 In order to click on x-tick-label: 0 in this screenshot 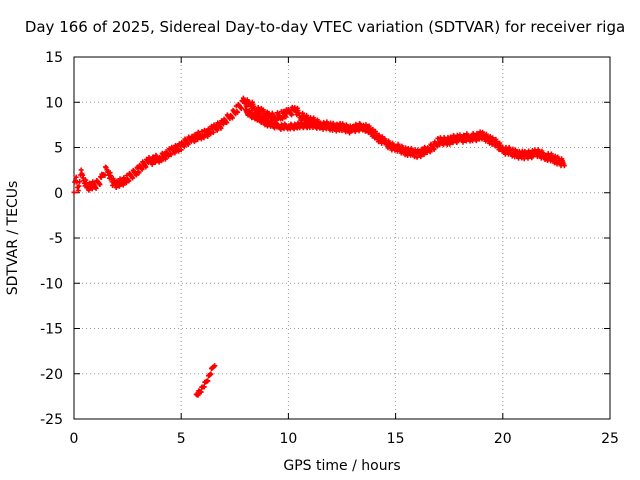, I will do `click(74, 439)`.